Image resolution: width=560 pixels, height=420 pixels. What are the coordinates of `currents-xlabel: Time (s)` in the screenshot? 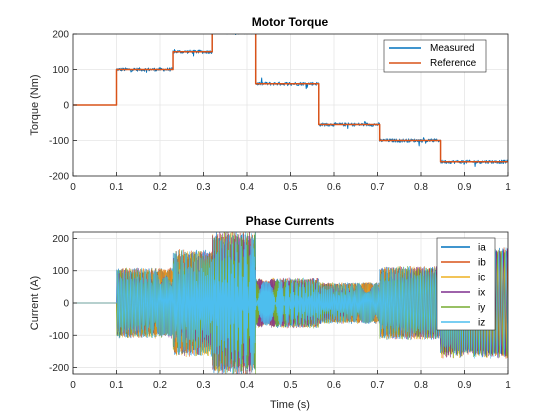 It's located at (290, 405).